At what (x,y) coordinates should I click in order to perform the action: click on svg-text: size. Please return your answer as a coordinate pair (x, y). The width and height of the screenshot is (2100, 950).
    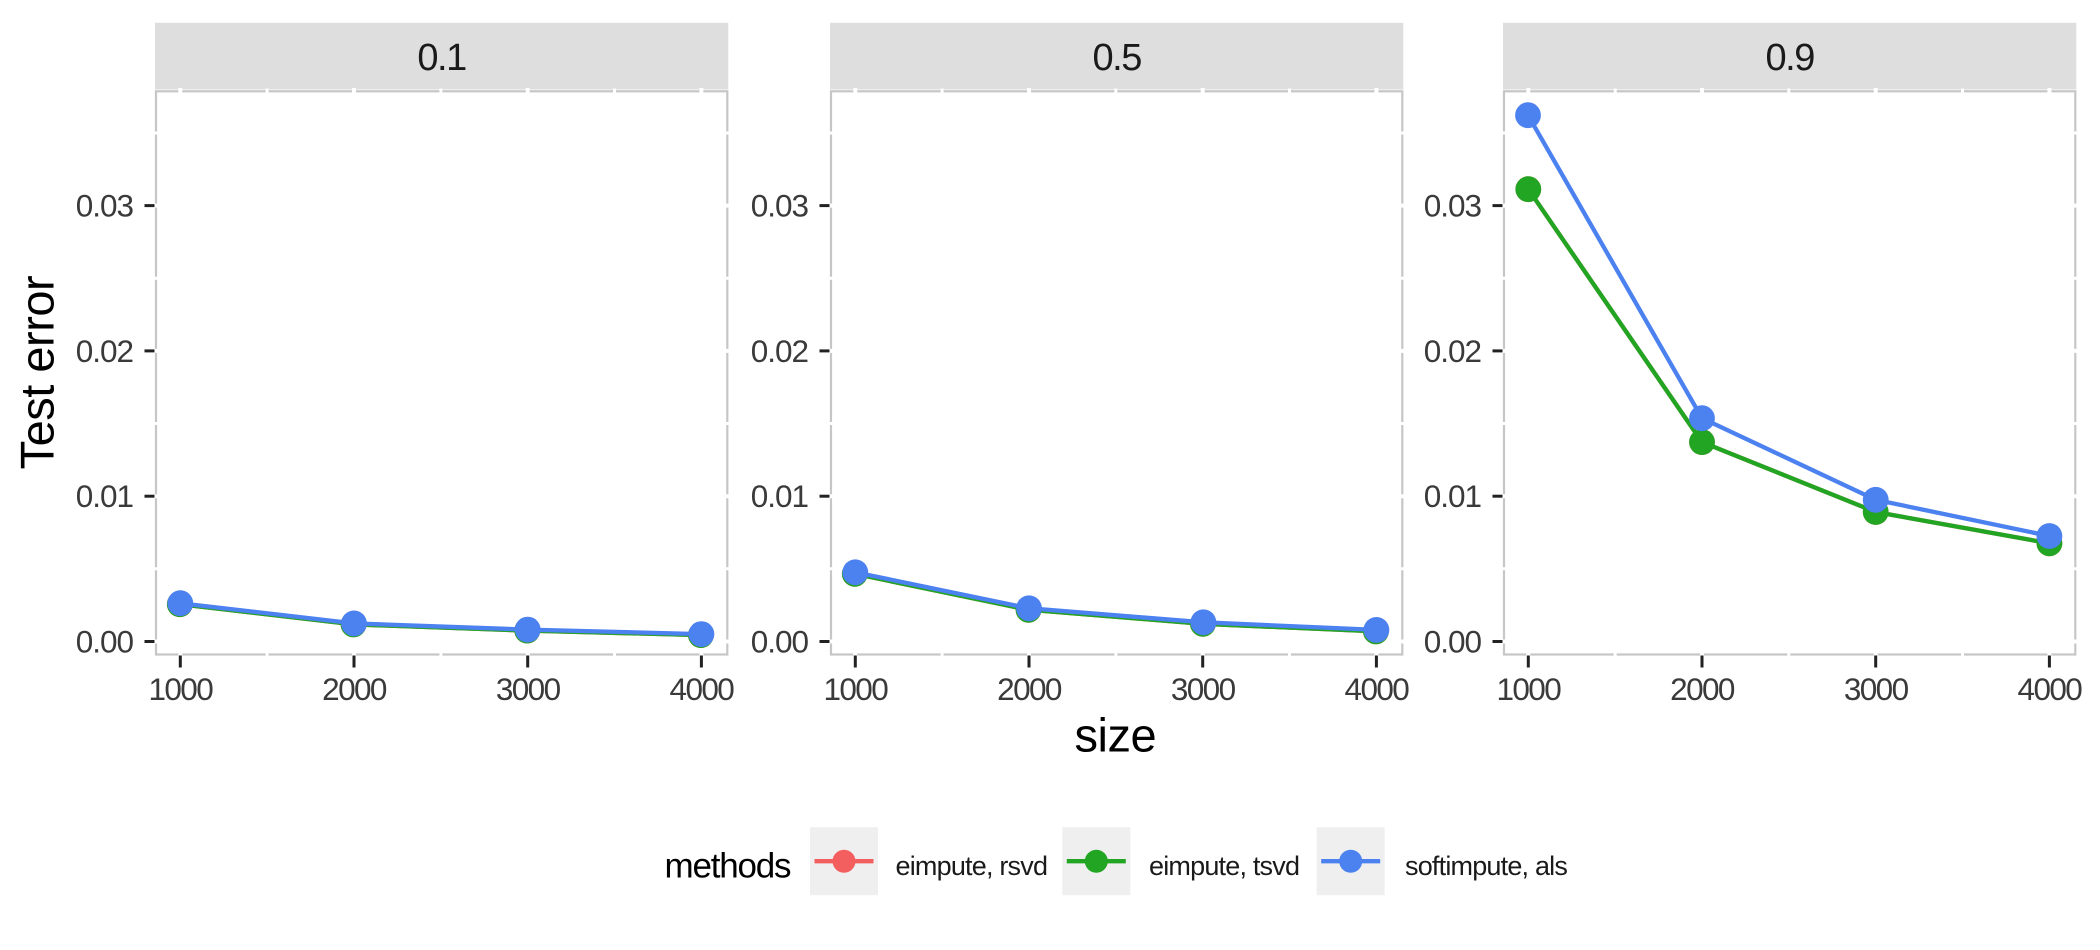
    Looking at the image, I should click on (1116, 735).